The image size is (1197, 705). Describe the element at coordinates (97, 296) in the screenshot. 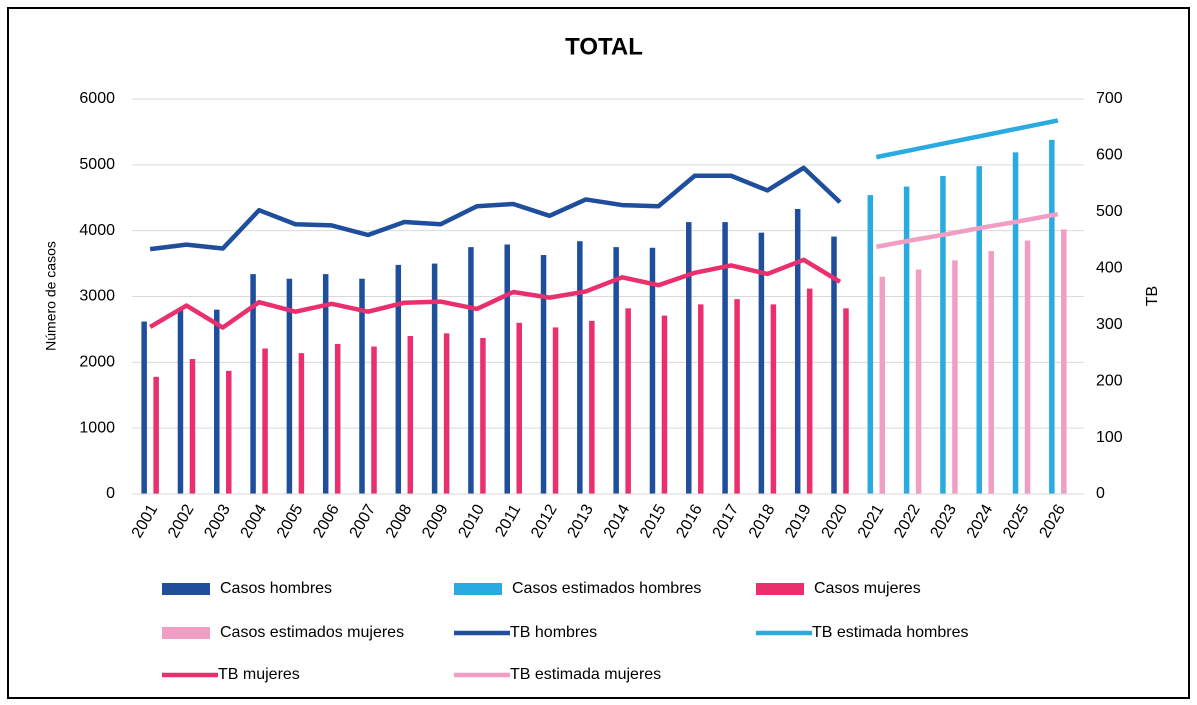

I see `y-tick-label: 3000` at that location.